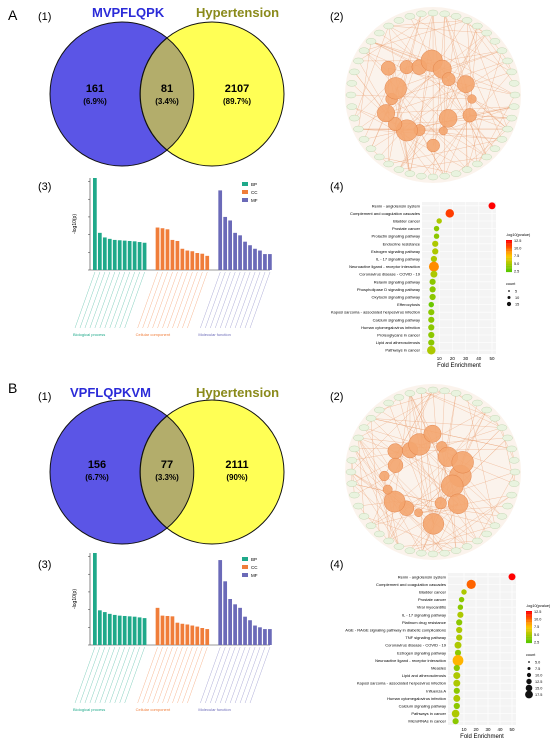  I want to click on kegg-bubble-b-size-label: 17.5, so click(538, 695).